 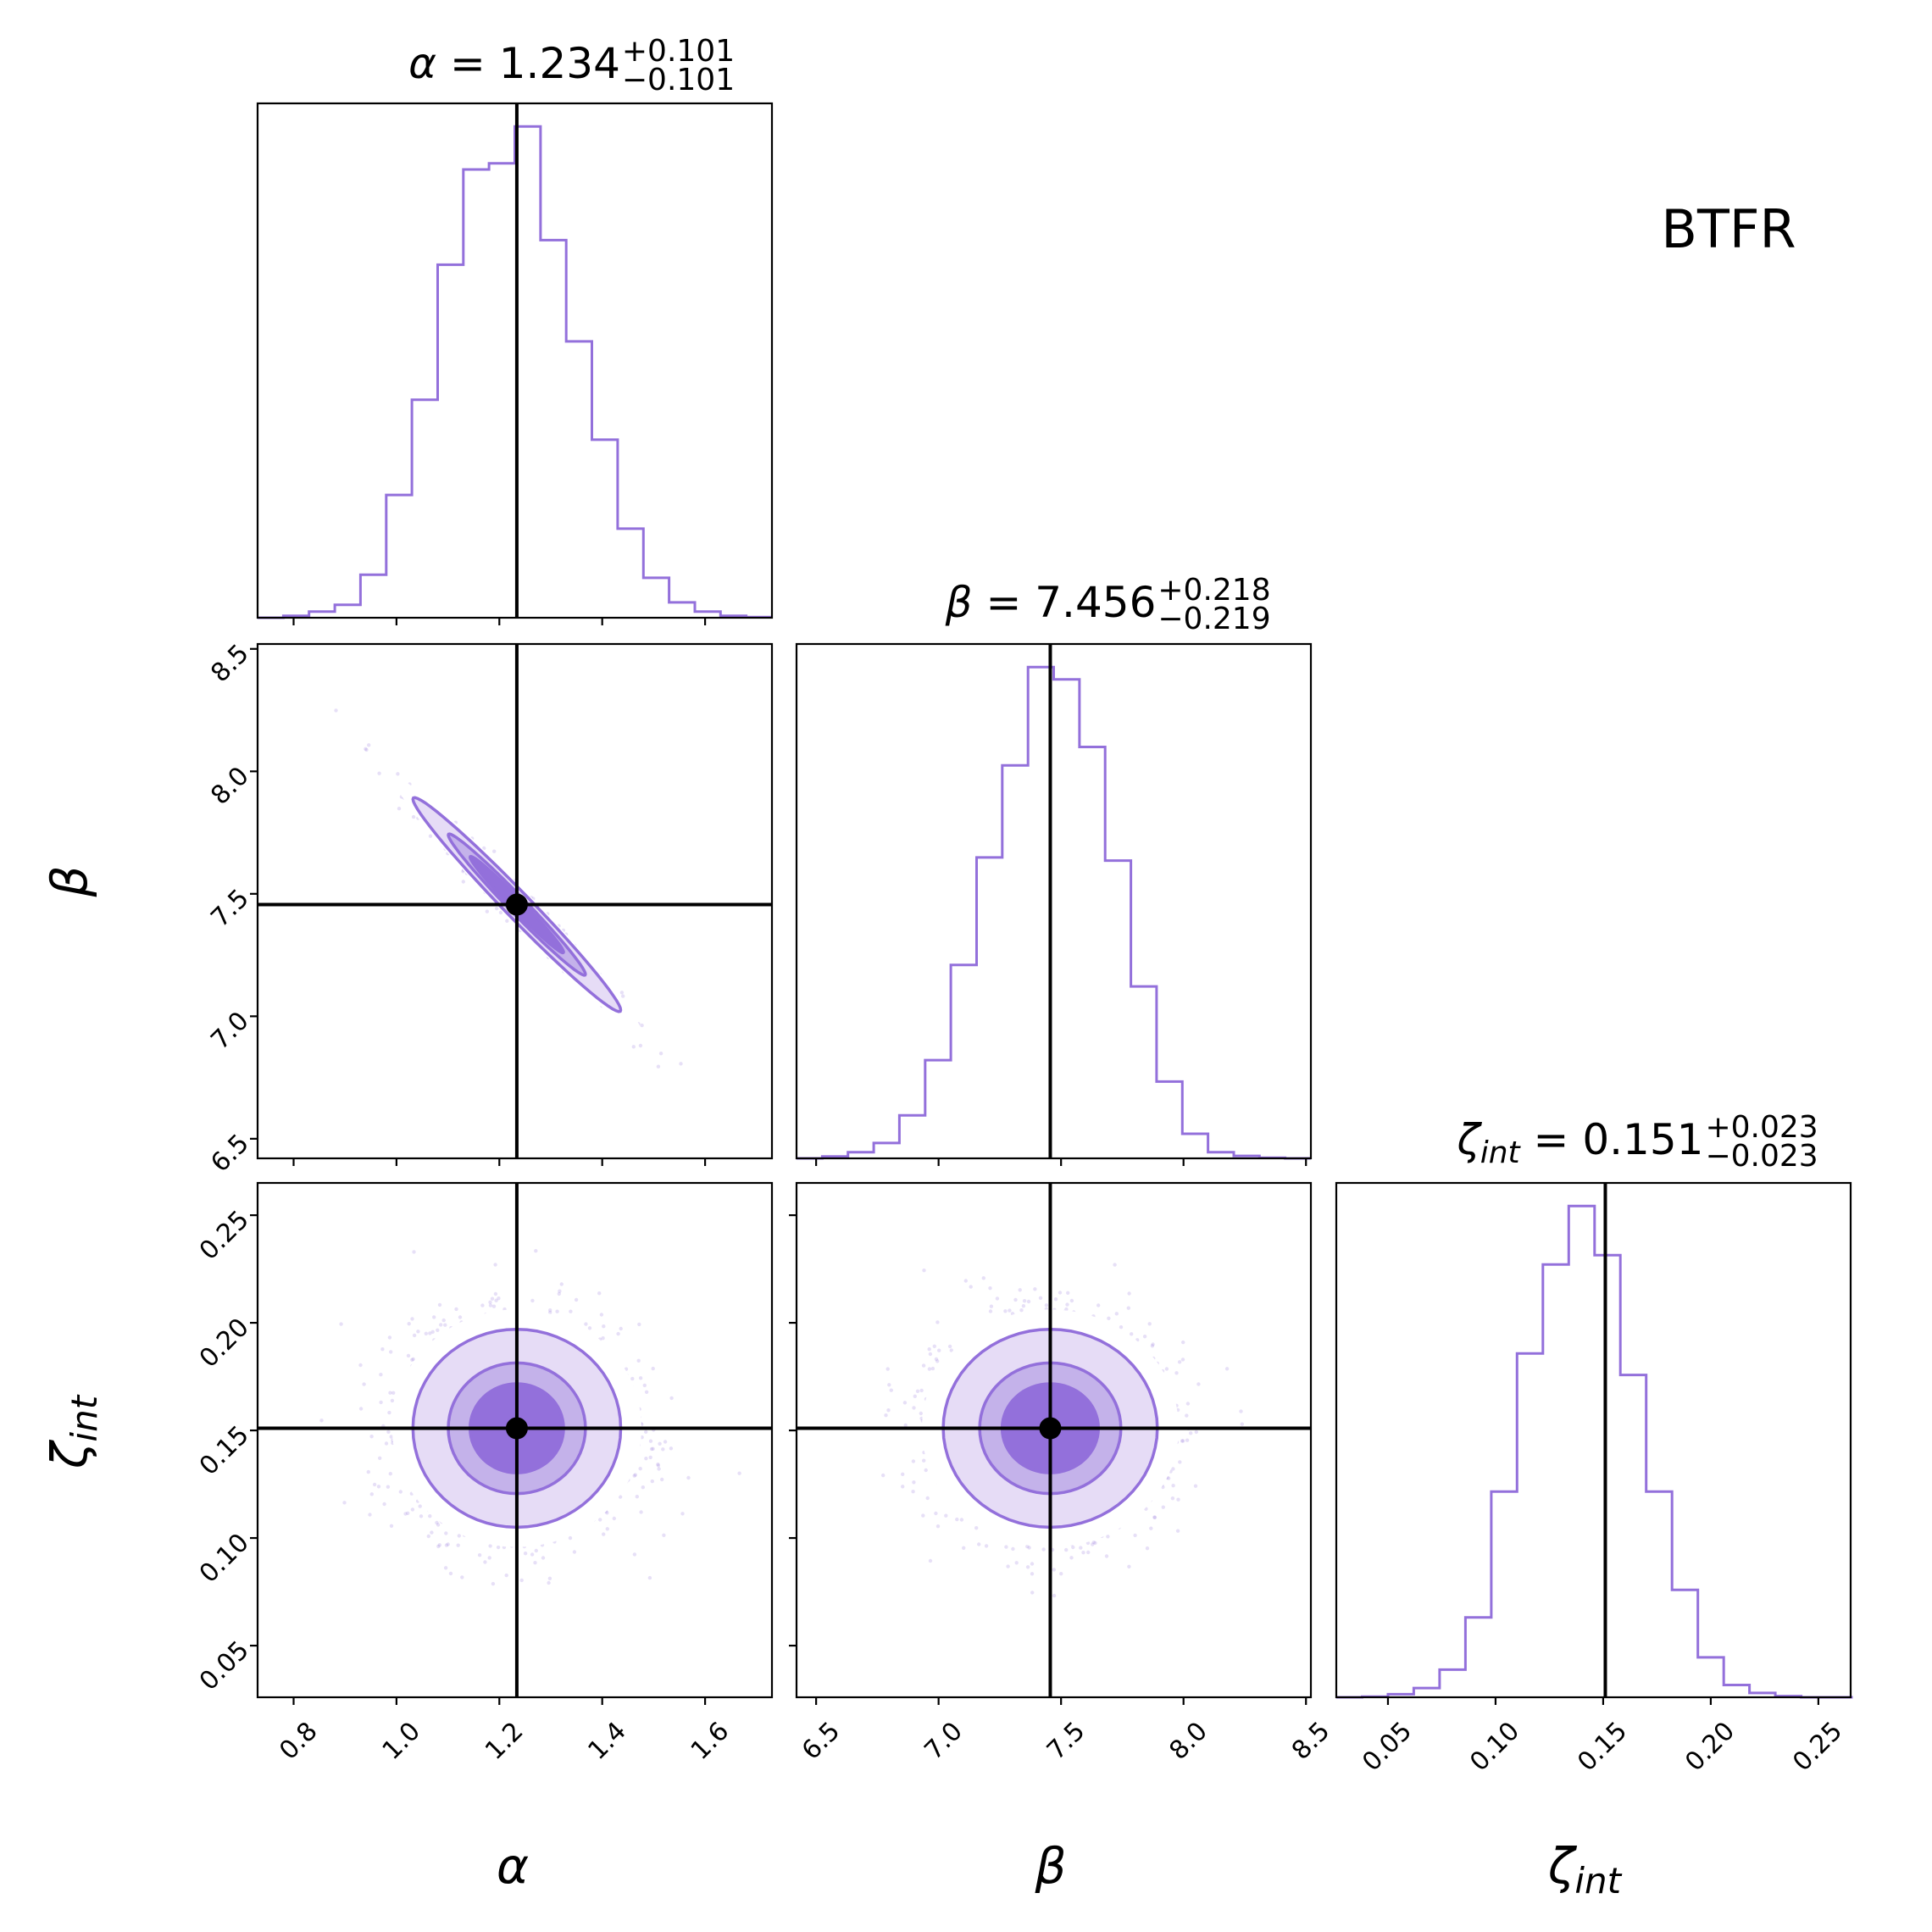 I want to click on x-tick-label: 7.0, so click(x=943, y=1740).